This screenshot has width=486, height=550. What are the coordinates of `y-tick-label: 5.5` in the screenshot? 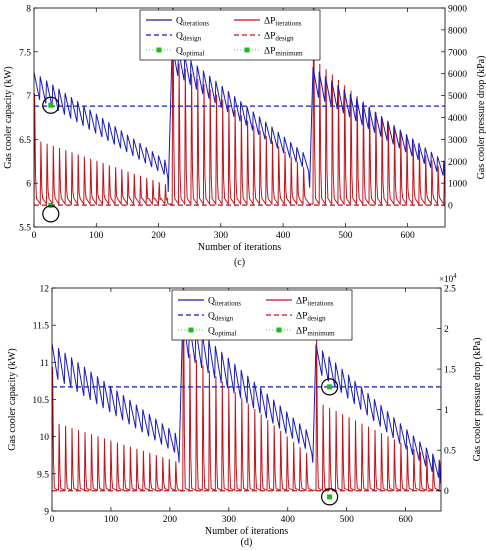 It's located at (25, 229).